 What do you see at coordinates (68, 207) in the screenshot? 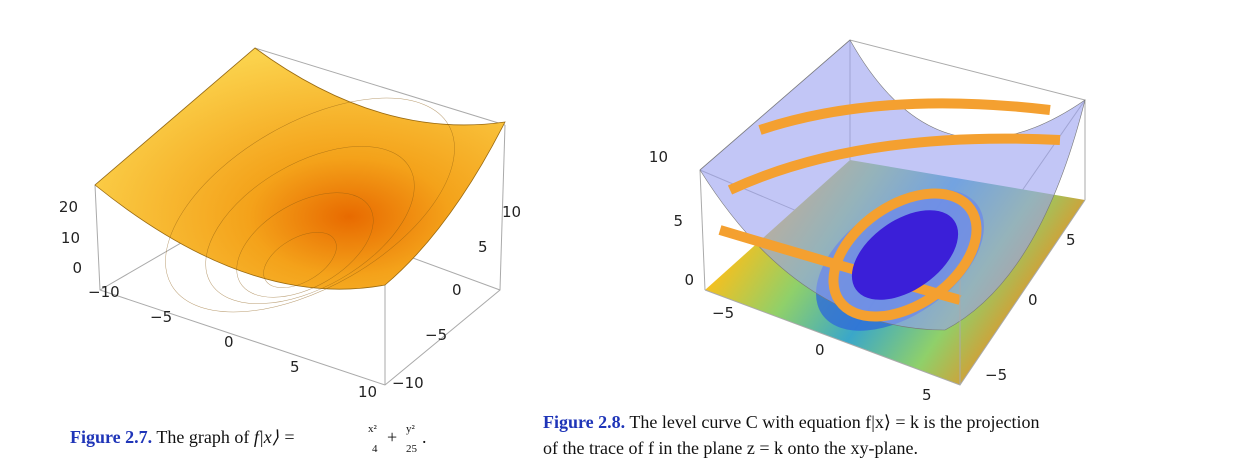
I see `z-tick-label: 20` at bounding box center [68, 207].